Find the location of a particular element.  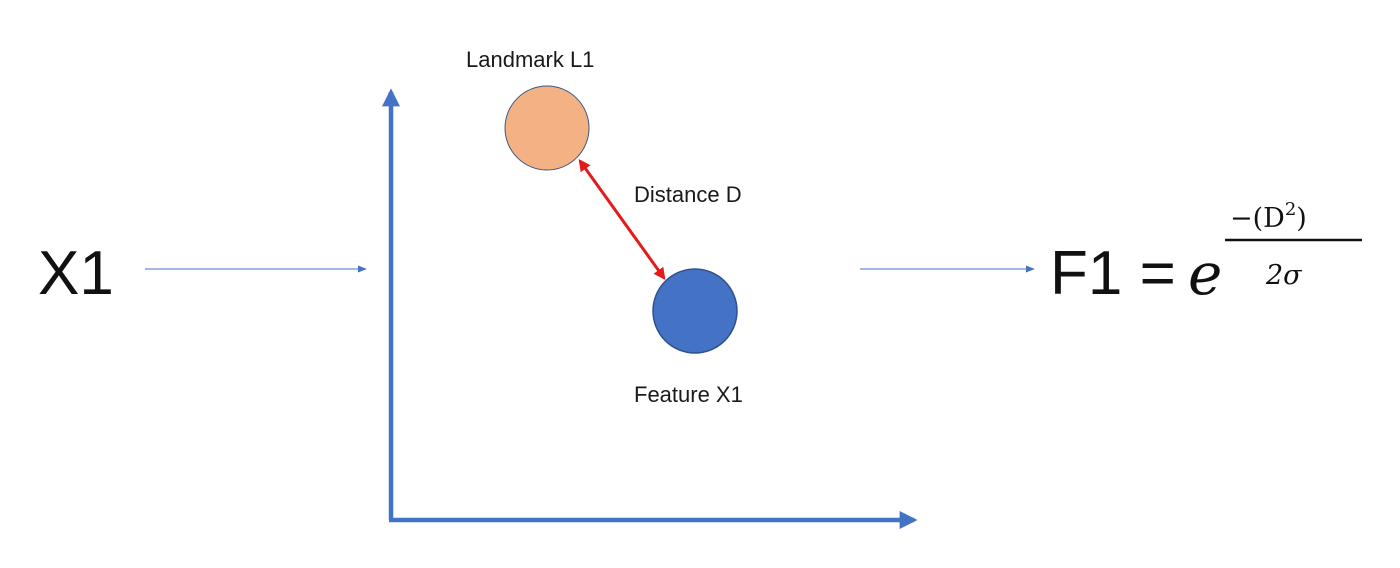

feature-circle is located at coordinates (695, 311).